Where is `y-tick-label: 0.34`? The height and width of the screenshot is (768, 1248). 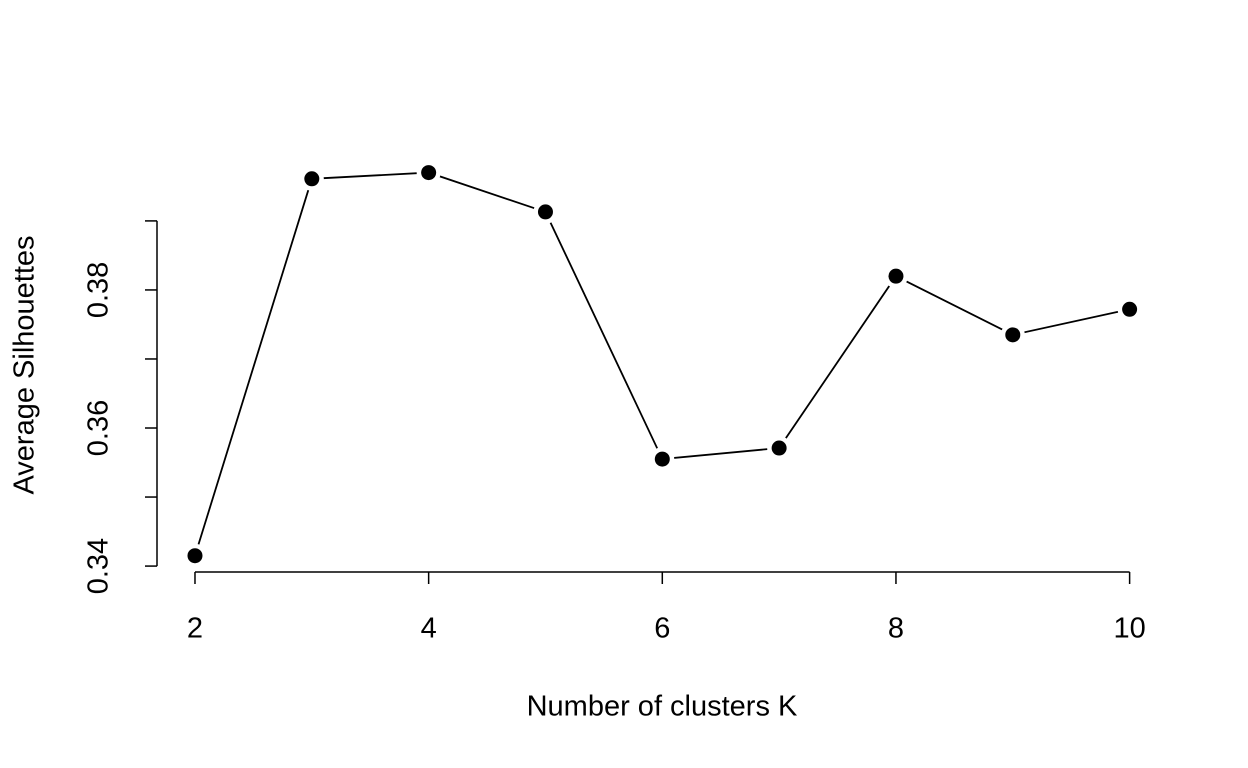
y-tick-label: 0.34 is located at coordinates (99, 566).